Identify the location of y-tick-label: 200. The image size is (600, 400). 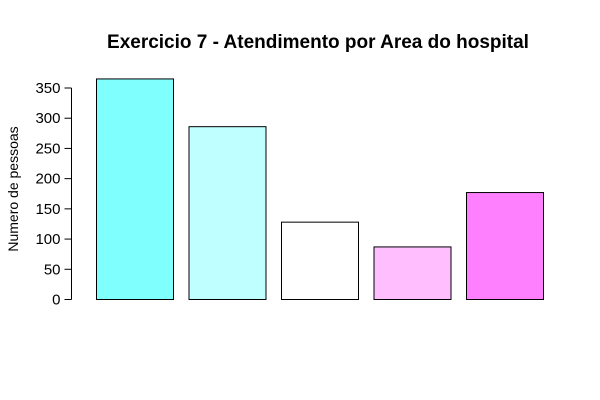
(47, 179).